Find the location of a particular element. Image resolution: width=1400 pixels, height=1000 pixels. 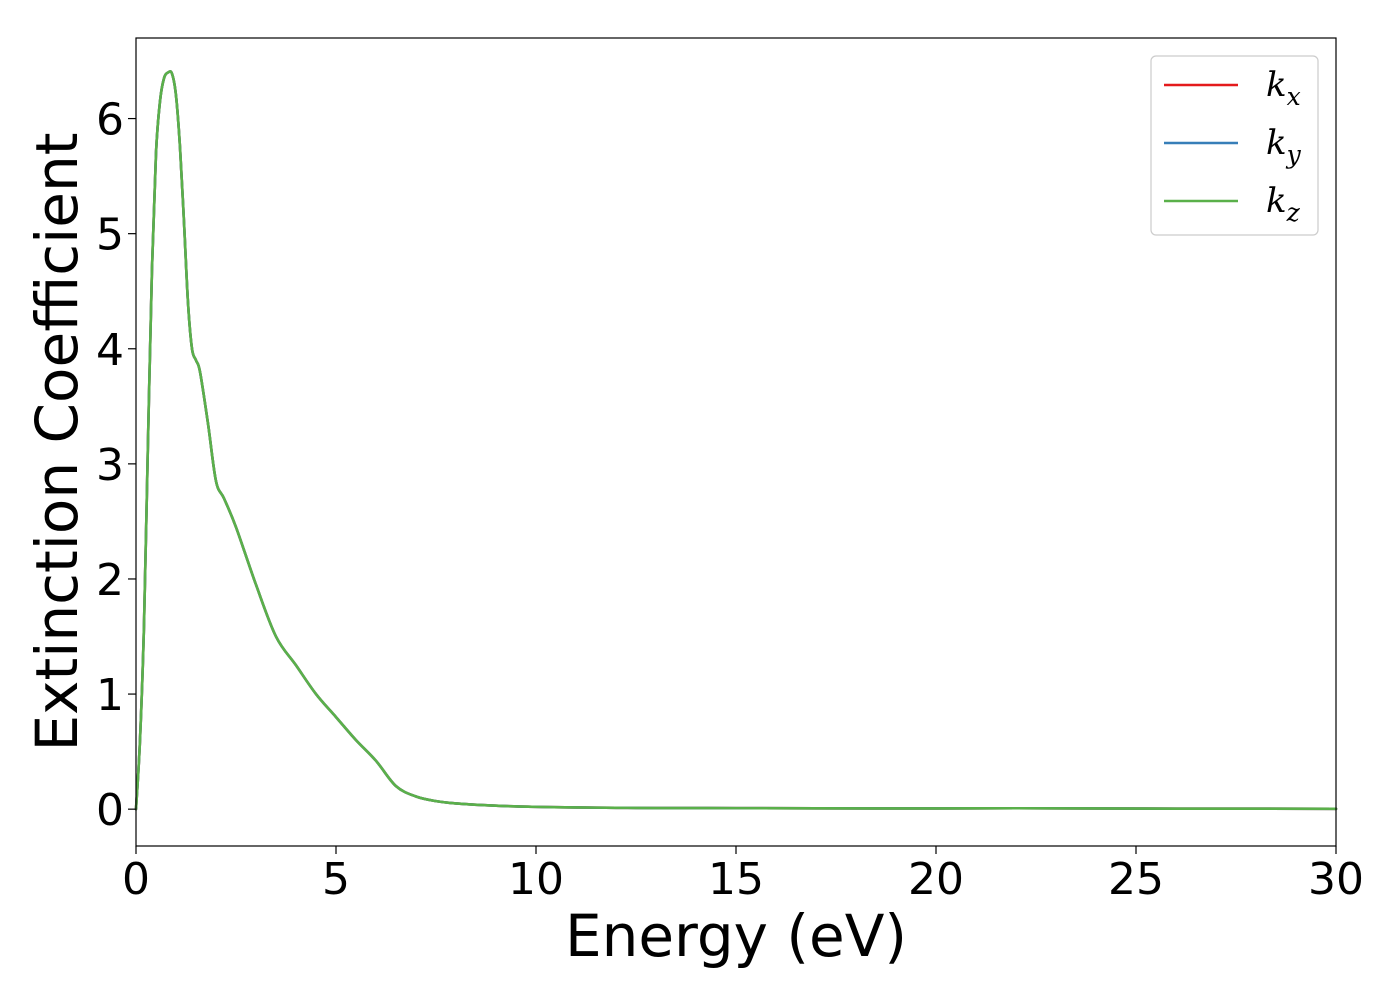

y-tick-label: 6 is located at coordinates (110, 120).